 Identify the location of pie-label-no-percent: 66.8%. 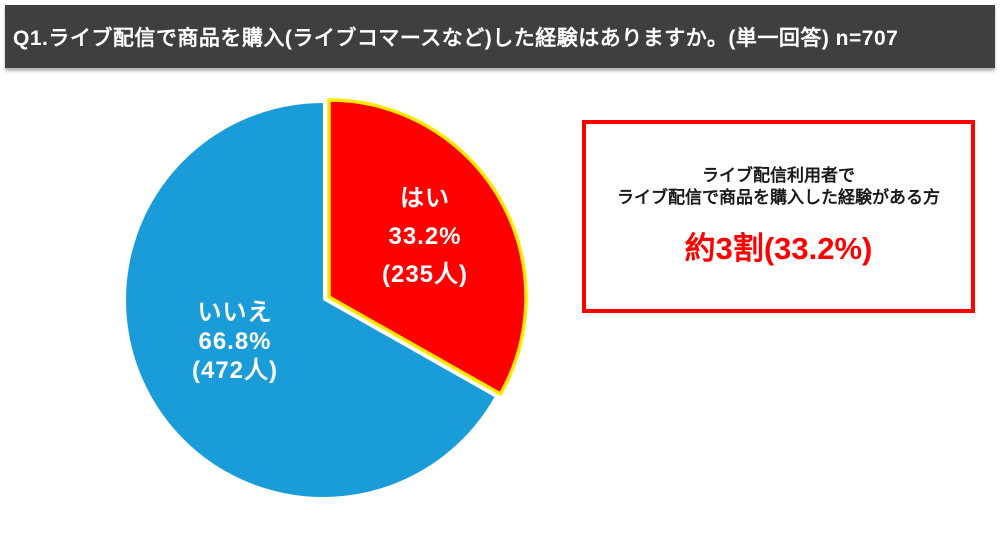
(235, 341).